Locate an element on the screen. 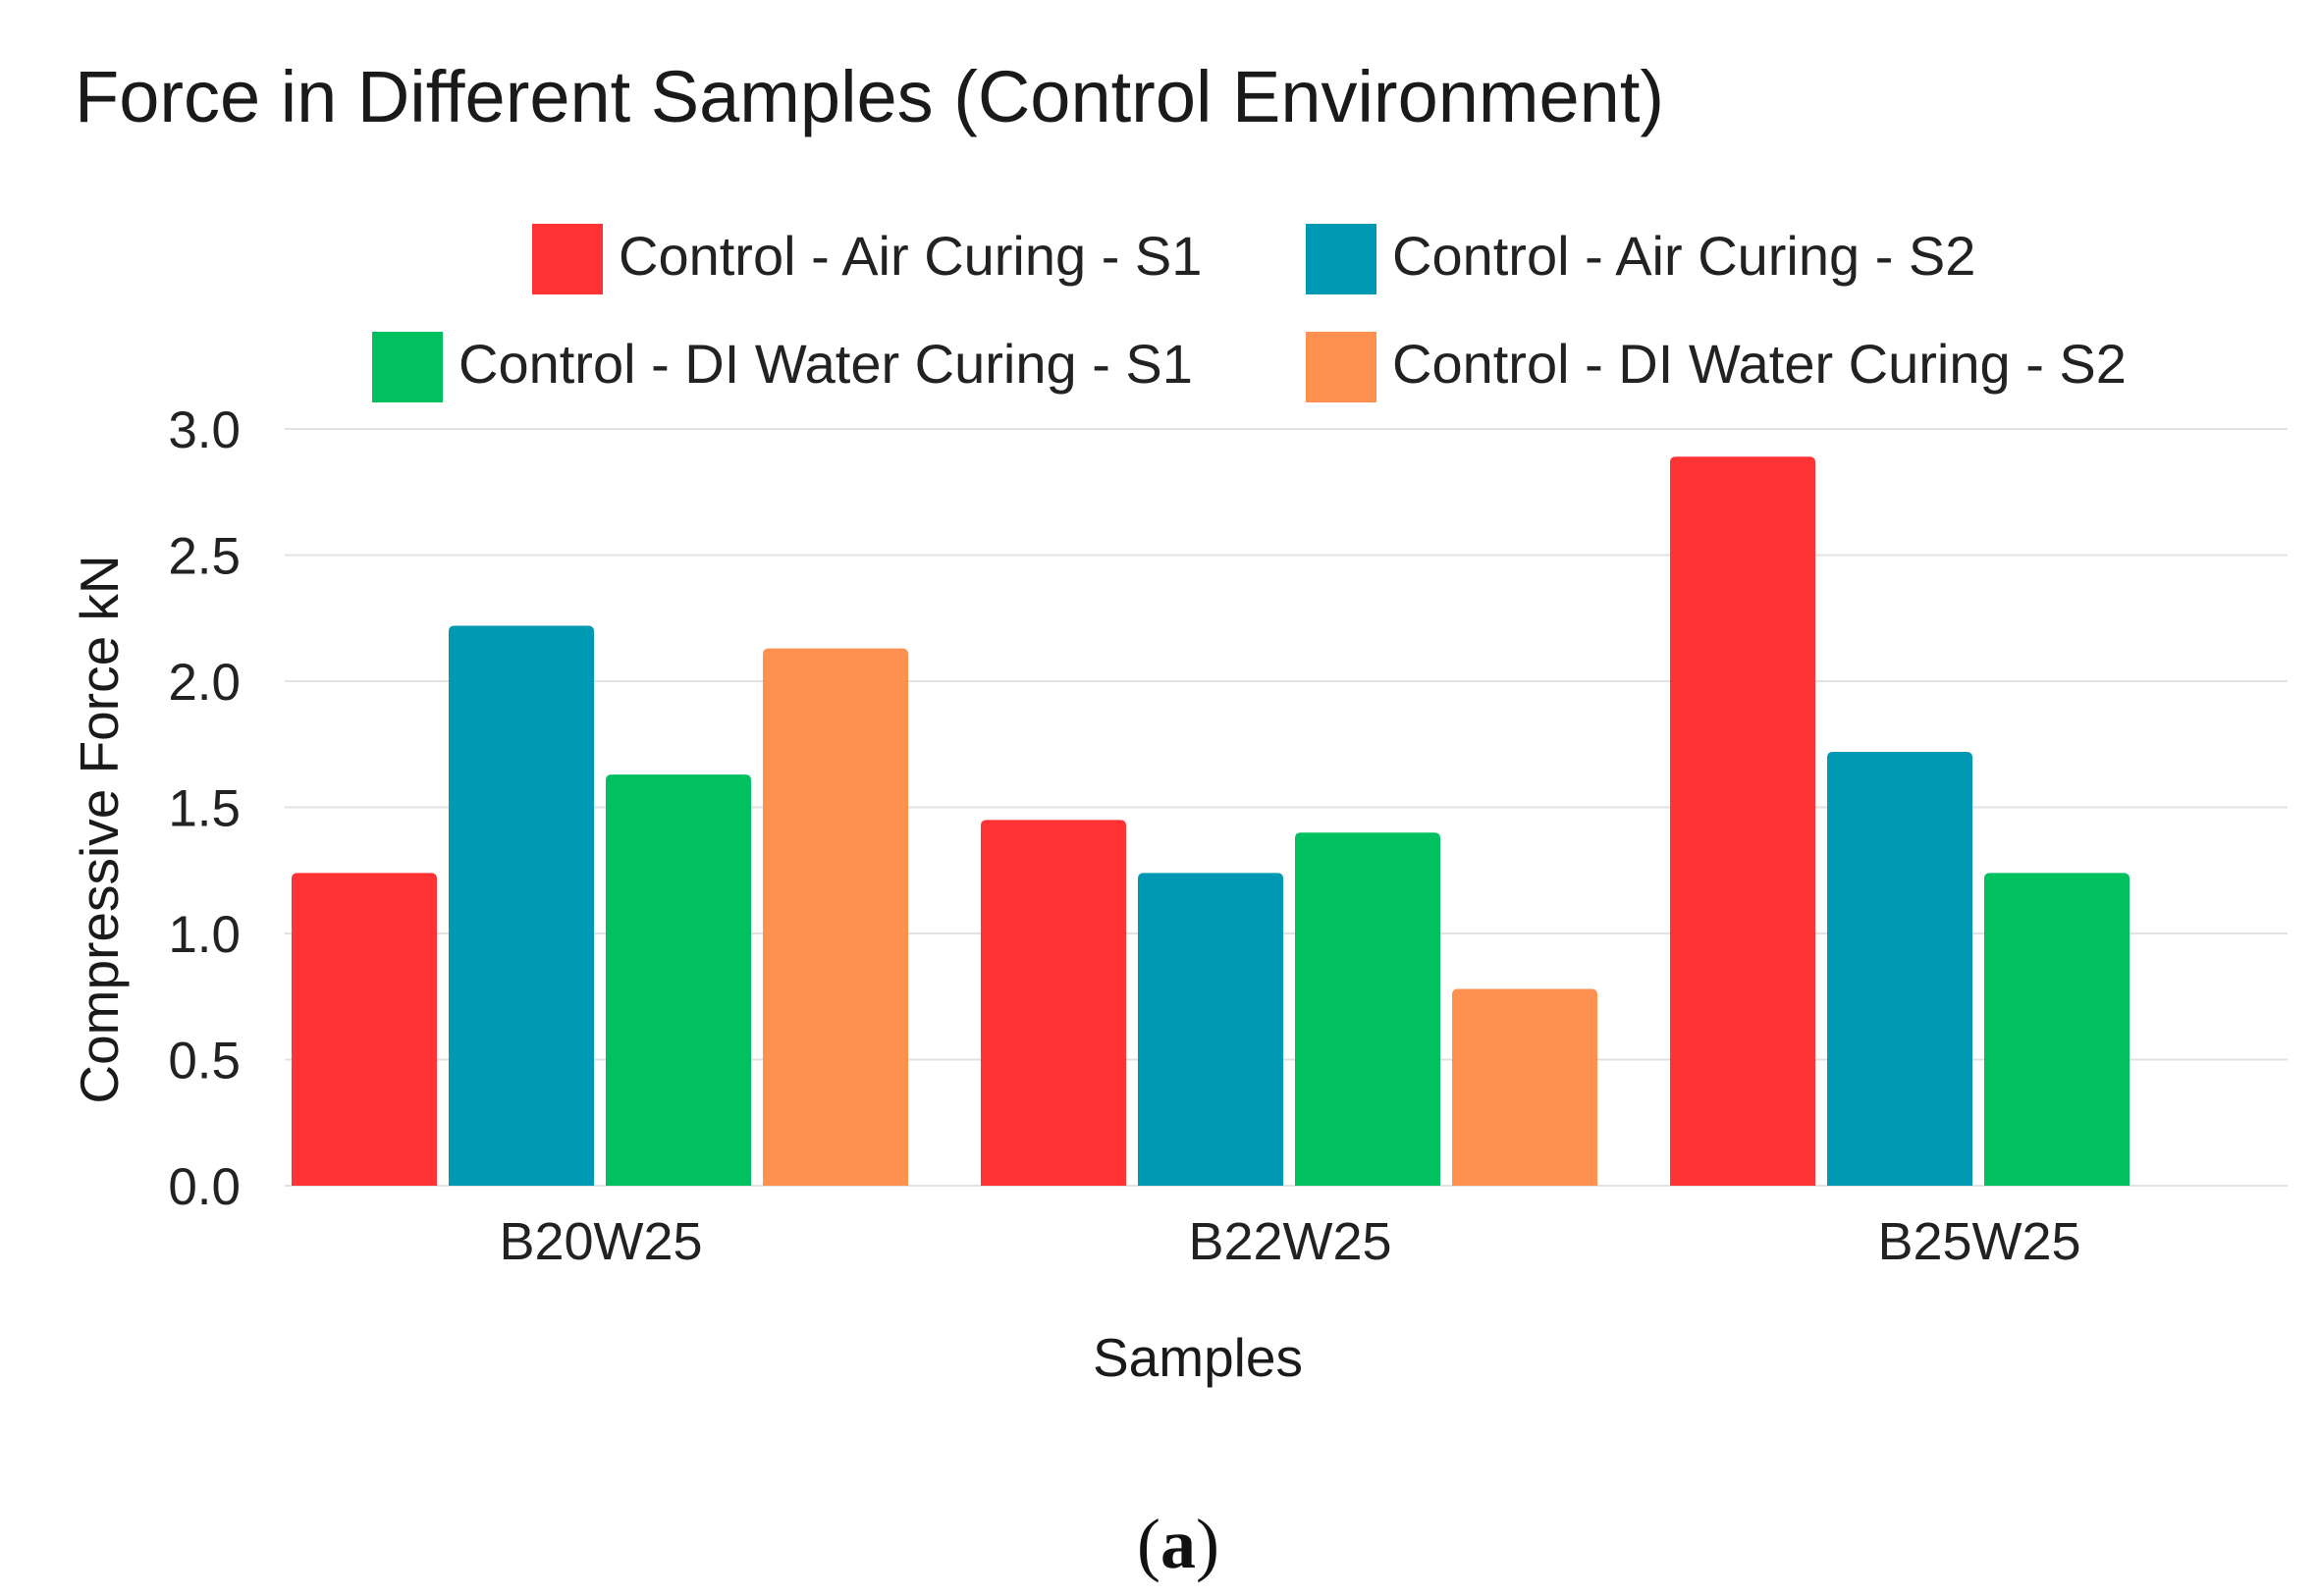 The image size is (2319, 1596). legend-label: Control - DI Water Curing - S1 is located at coordinates (825, 364).